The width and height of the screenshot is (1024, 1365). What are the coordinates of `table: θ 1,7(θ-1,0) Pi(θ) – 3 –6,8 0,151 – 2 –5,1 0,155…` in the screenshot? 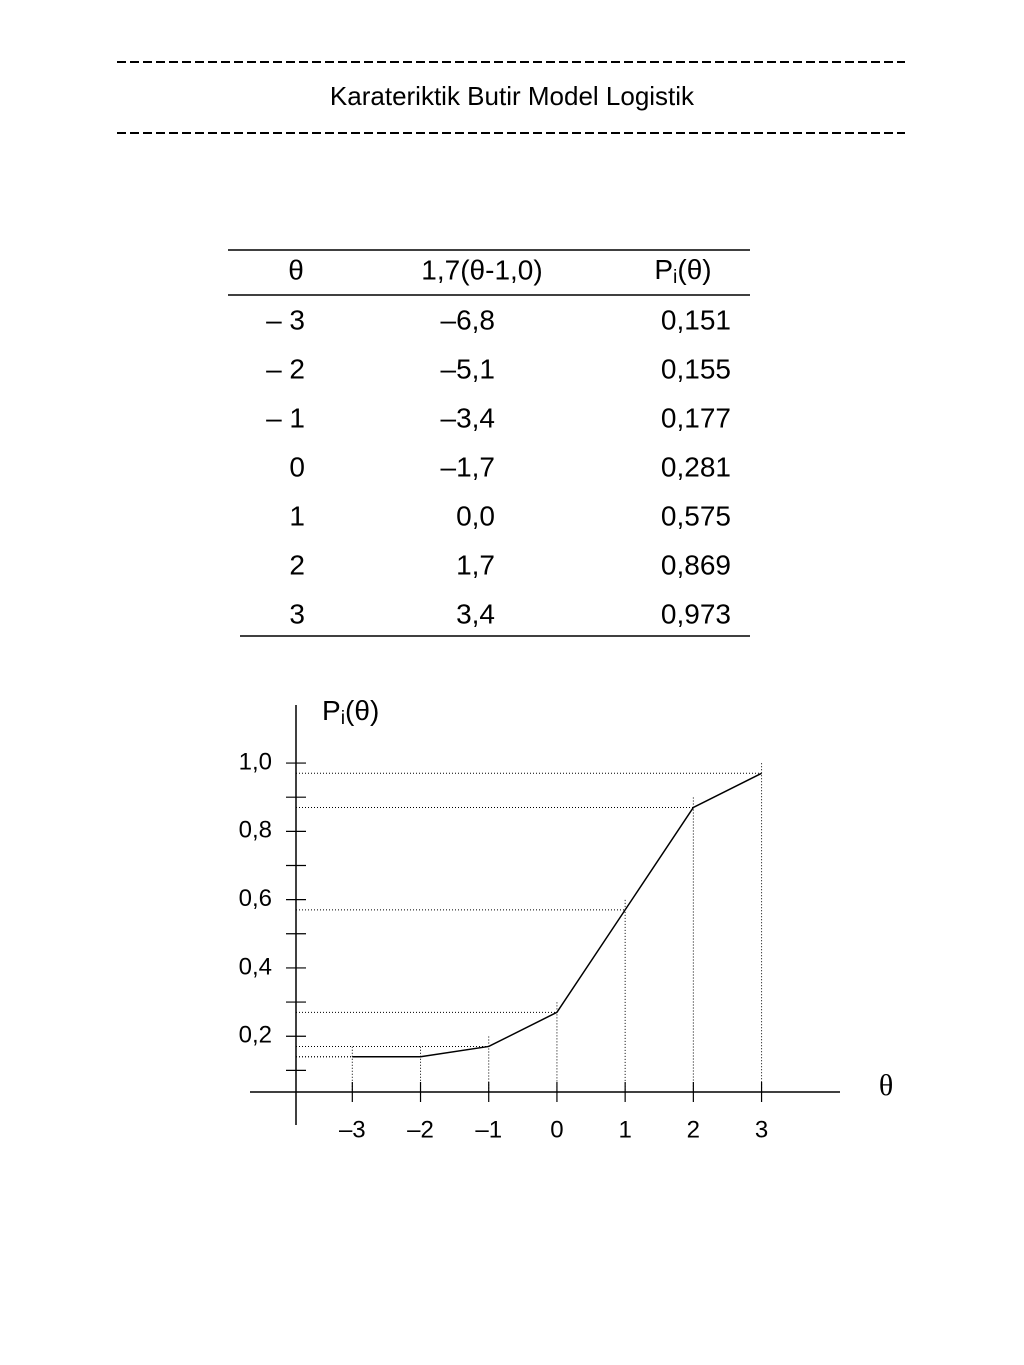 It's located at (498, 441).